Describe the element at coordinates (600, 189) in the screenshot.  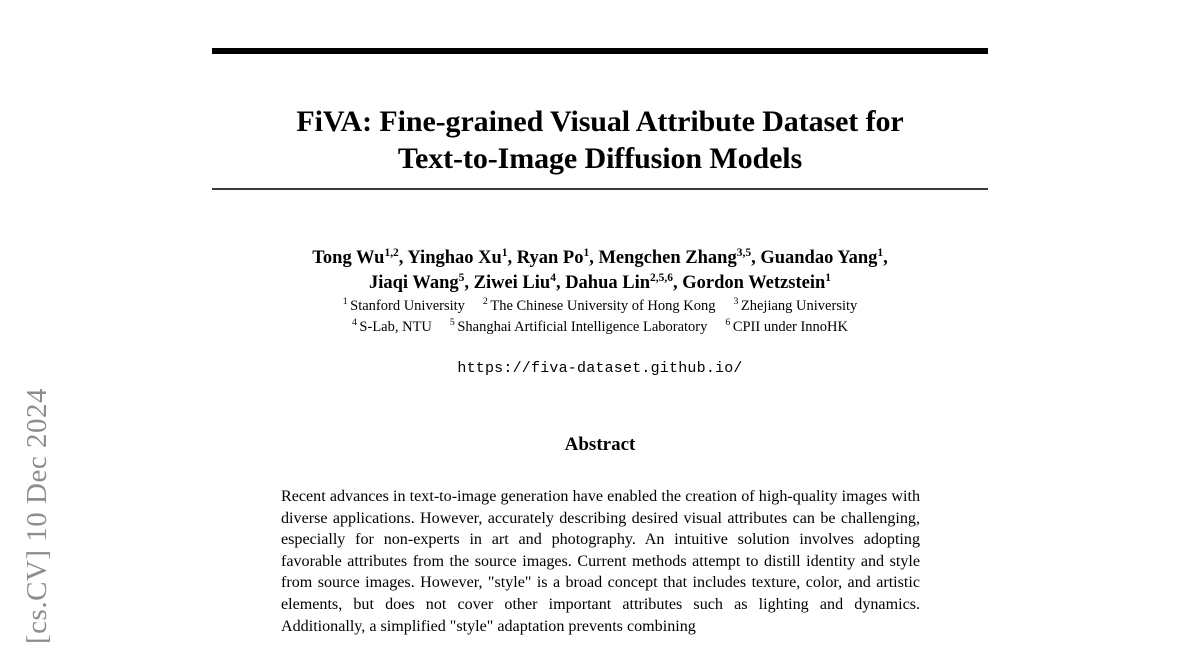
I see `header-rule-bottom` at that location.